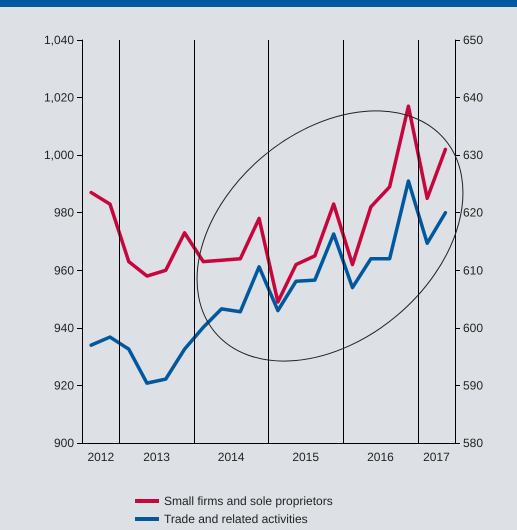 This screenshot has height=530, width=517. Describe the element at coordinates (64, 443) in the screenshot. I see `y-tick-label: 900` at that location.